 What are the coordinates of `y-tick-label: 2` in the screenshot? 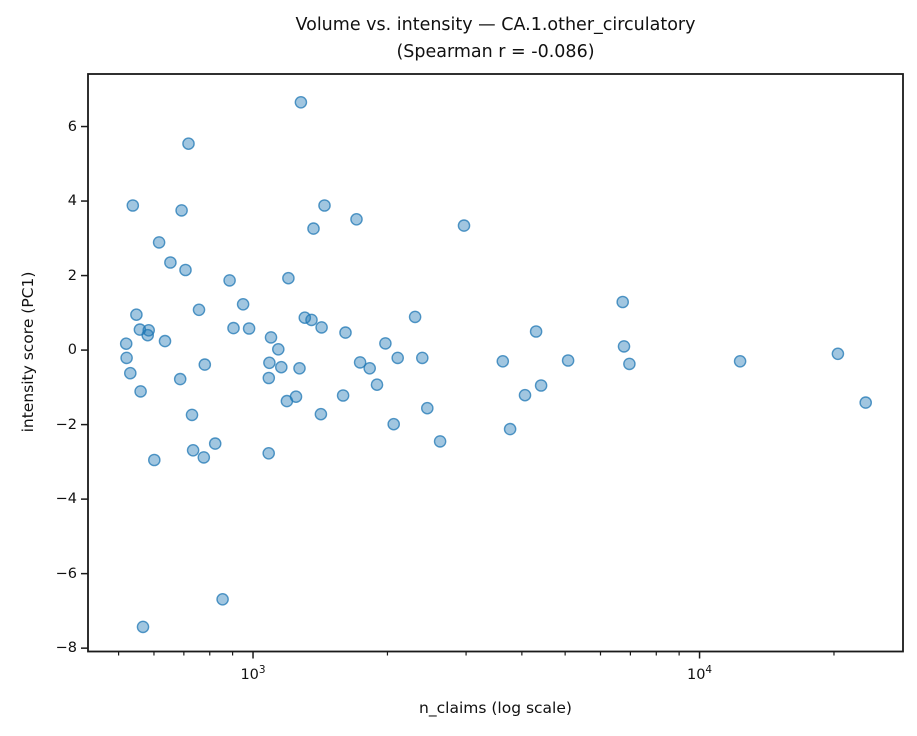 It's located at (72, 275).